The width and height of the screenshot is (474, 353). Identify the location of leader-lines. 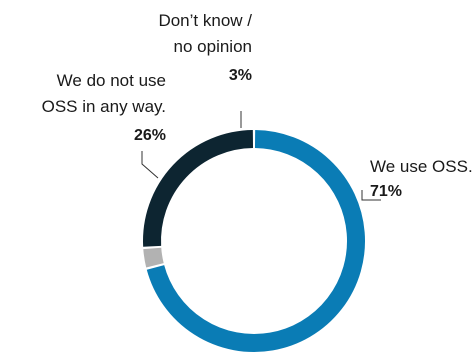
(261, 156).